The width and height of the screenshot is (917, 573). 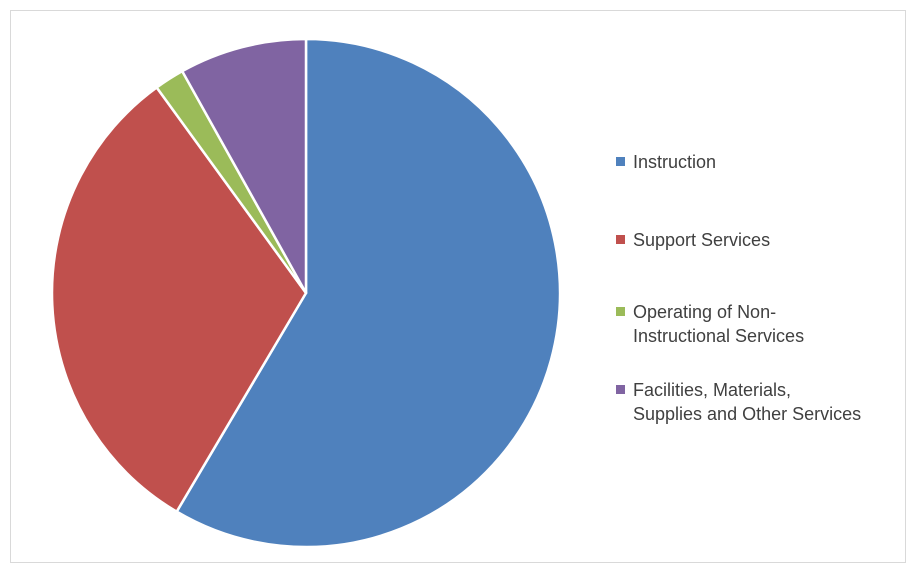 I want to click on legend-swatch-support-services, so click(x=620, y=239).